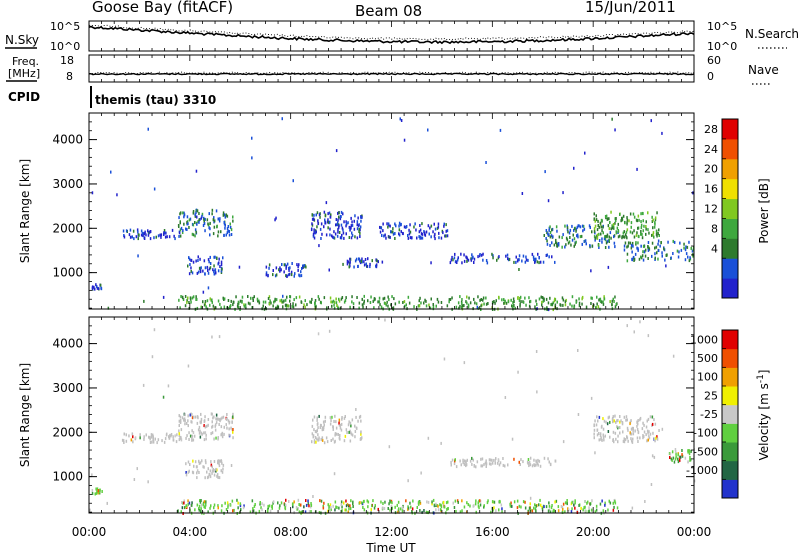 This screenshot has width=800, height=554. I want to click on velocity-ytick-label: 4000, so click(67, 344).